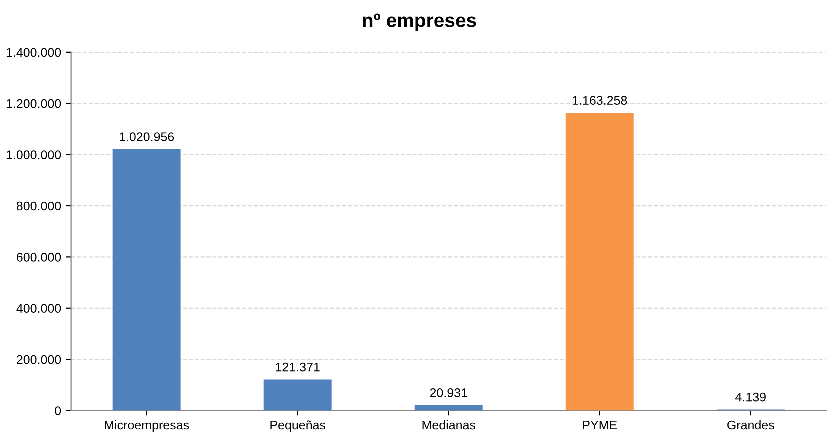 The height and width of the screenshot is (437, 839). What do you see at coordinates (39, 257) in the screenshot?
I see `y-tick-label: 600.000` at bounding box center [39, 257].